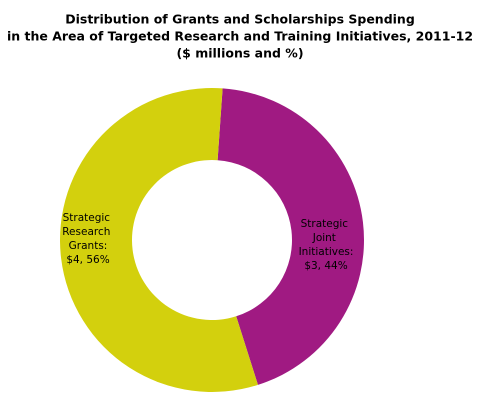 The width and height of the screenshot is (482, 411). I want to click on slice-value-label: $3, 44%, so click(325, 266).